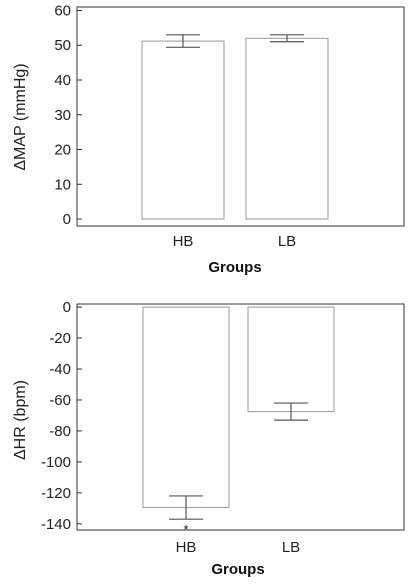 This screenshot has width=414, height=586. I want to click on y-axis-title: ΔHR (bpm), so click(20, 420).